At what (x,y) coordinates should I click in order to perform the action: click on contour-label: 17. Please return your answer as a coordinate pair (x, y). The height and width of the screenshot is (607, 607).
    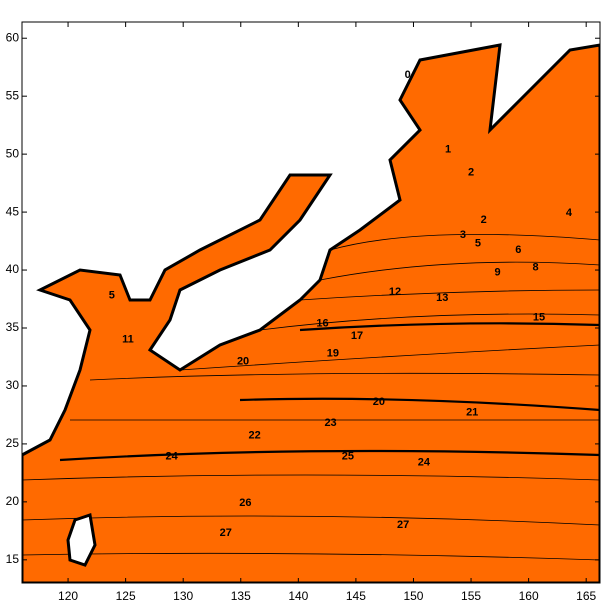
    Looking at the image, I should click on (357, 336).